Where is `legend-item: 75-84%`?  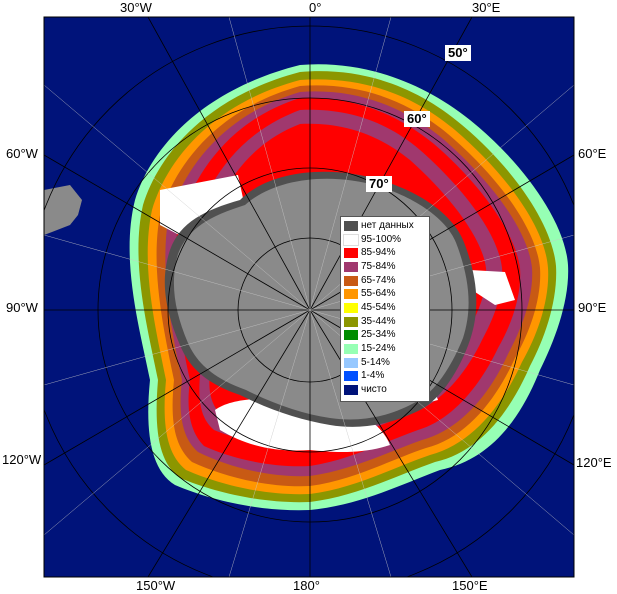 legend-item: 75-84% is located at coordinates (386, 267).